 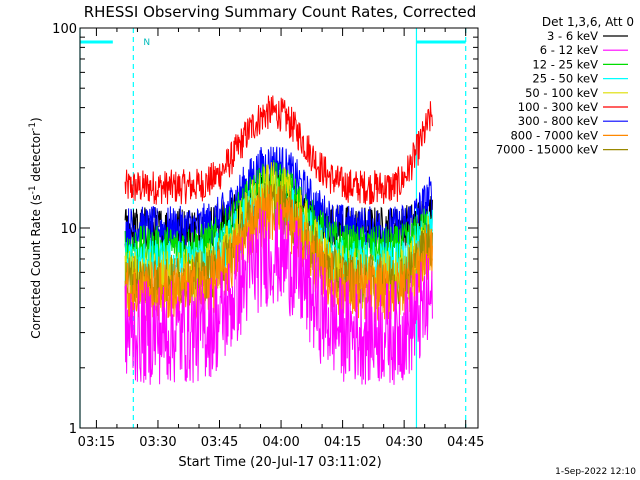 I want to click on legend-label-6: 300 - 800 keV, so click(x=558, y=121).